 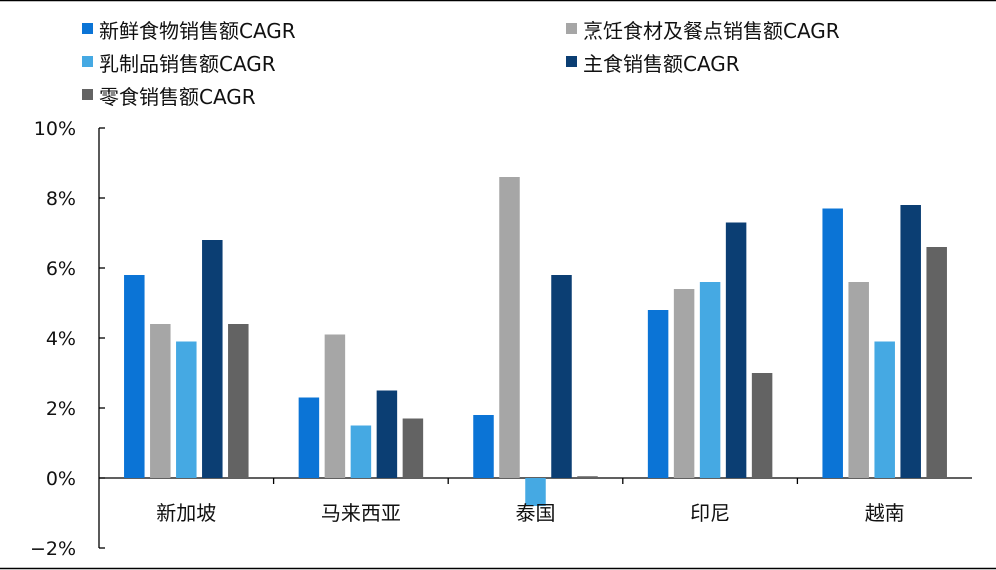 I want to click on y-tick-label: 2%, so click(x=61, y=409).